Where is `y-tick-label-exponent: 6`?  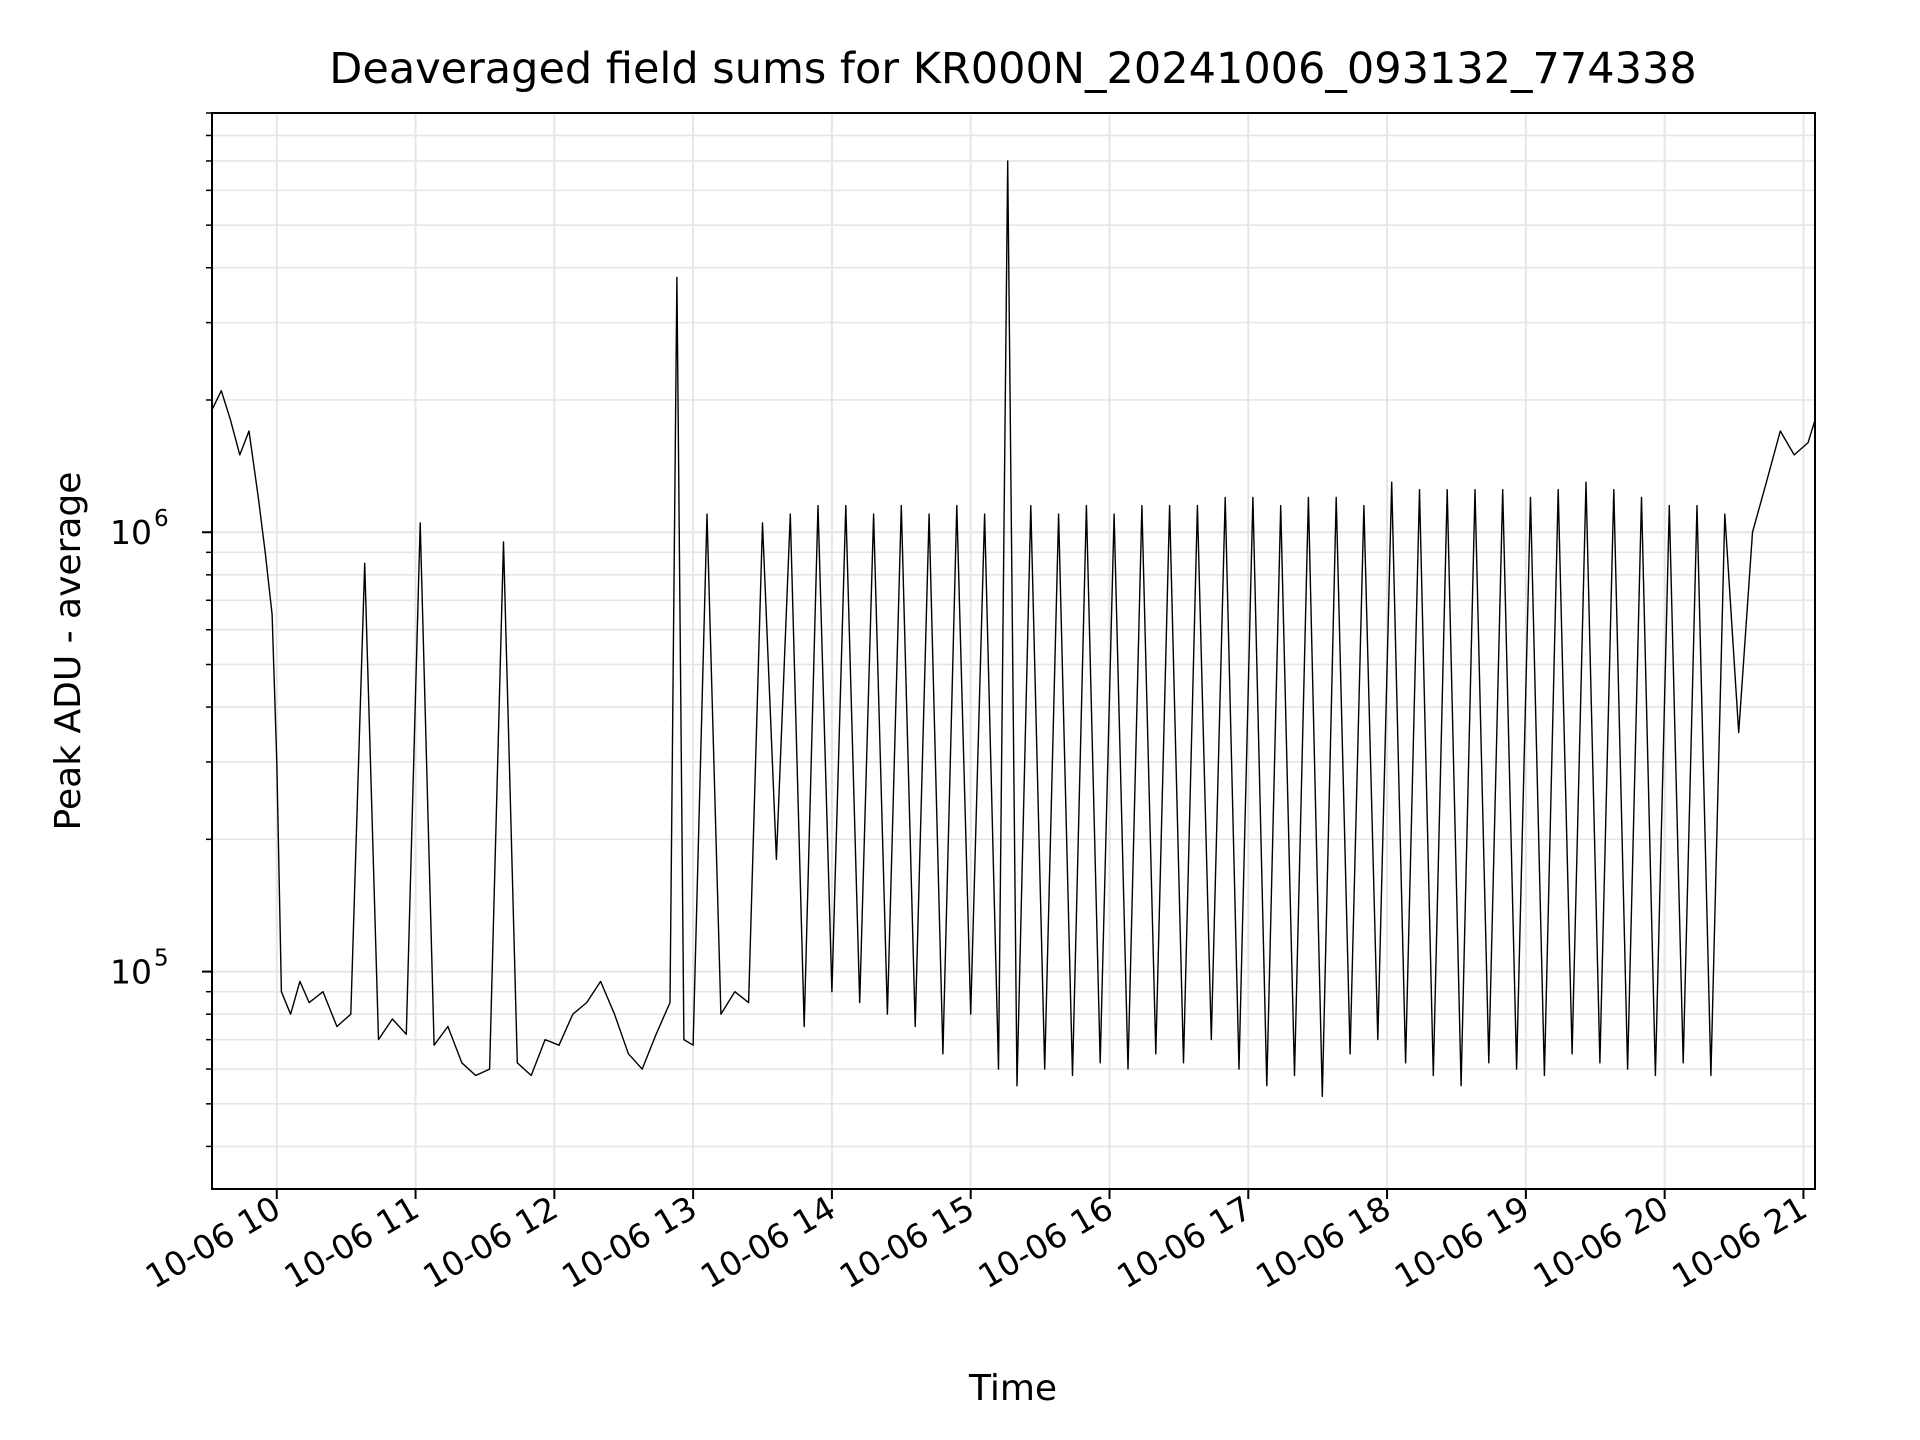
y-tick-label-exponent: 6 is located at coordinates (161, 519).